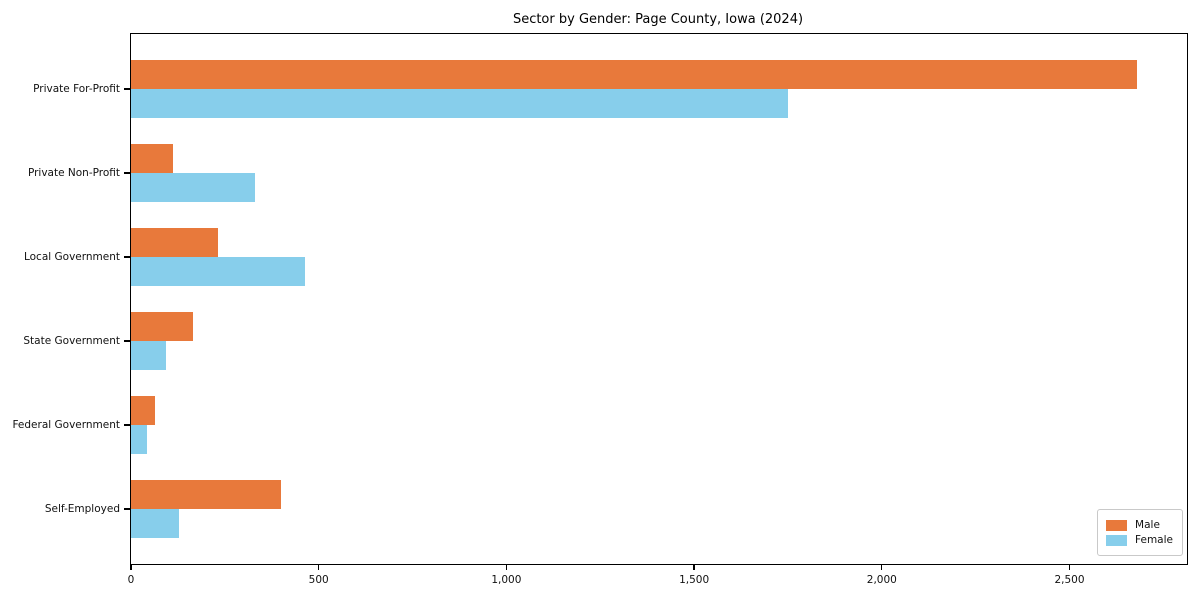  I want to click on legend-label-female: Female, so click(1154, 540).